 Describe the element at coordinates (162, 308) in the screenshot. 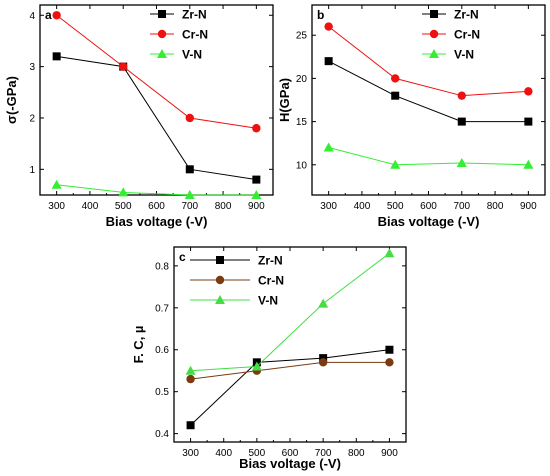

I see `y-tick-label: 0.7` at that location.